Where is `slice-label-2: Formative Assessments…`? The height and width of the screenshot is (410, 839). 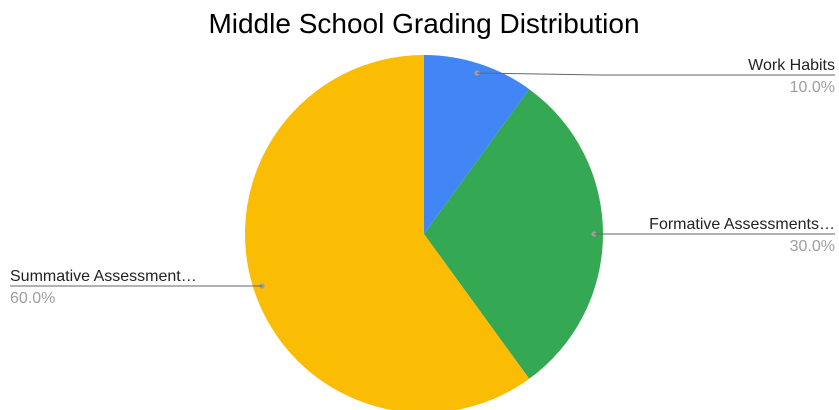 slice-label-2: Formative Assessments… is located at coordinates (742, 224).